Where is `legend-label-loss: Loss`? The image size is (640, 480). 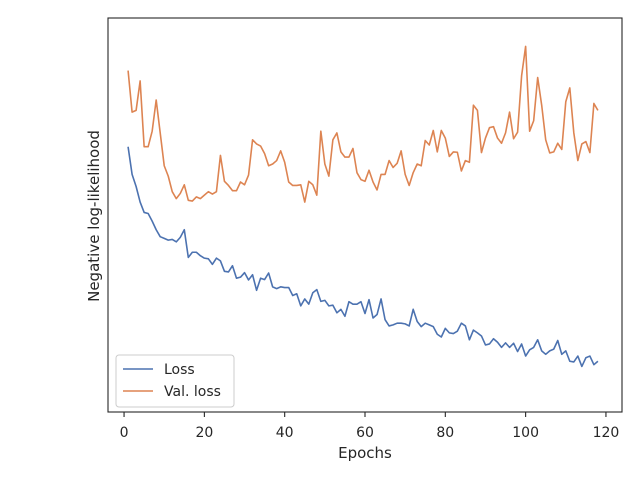
legend-label-loss: Loss is located at coordinates (179, 370).